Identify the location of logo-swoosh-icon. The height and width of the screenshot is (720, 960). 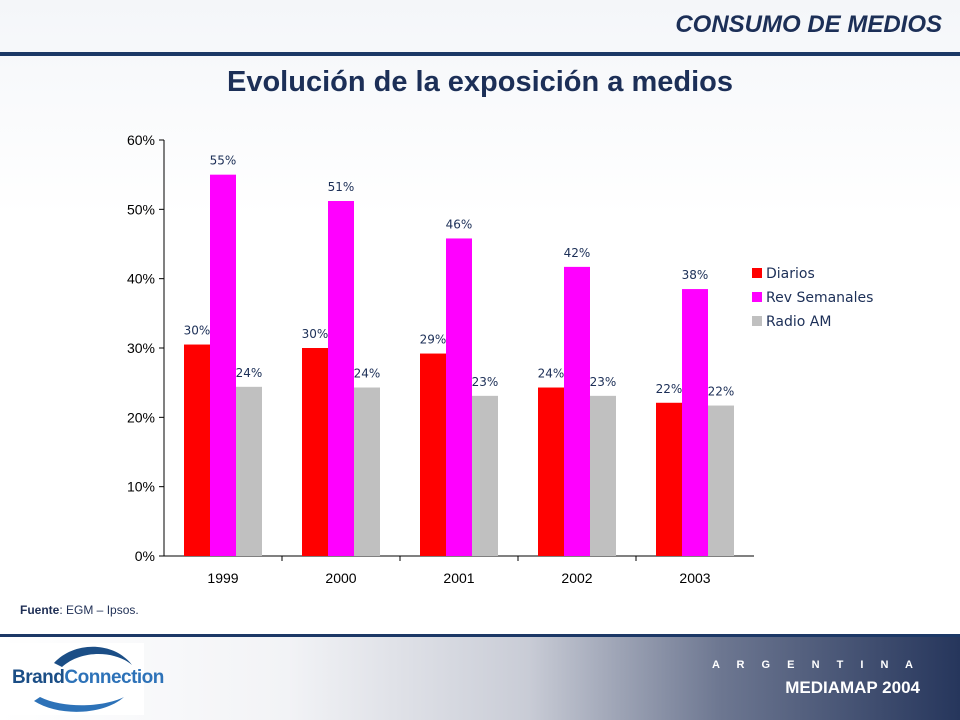
(83, 679).